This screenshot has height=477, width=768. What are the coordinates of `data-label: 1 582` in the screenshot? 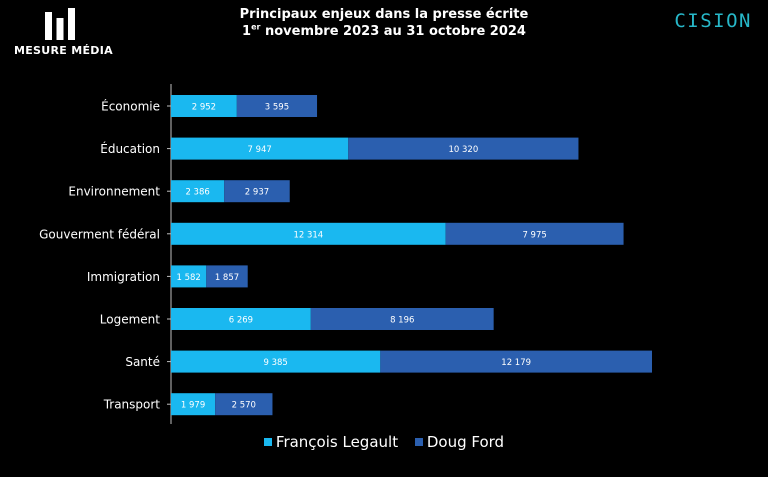 It's located at (188, 278).